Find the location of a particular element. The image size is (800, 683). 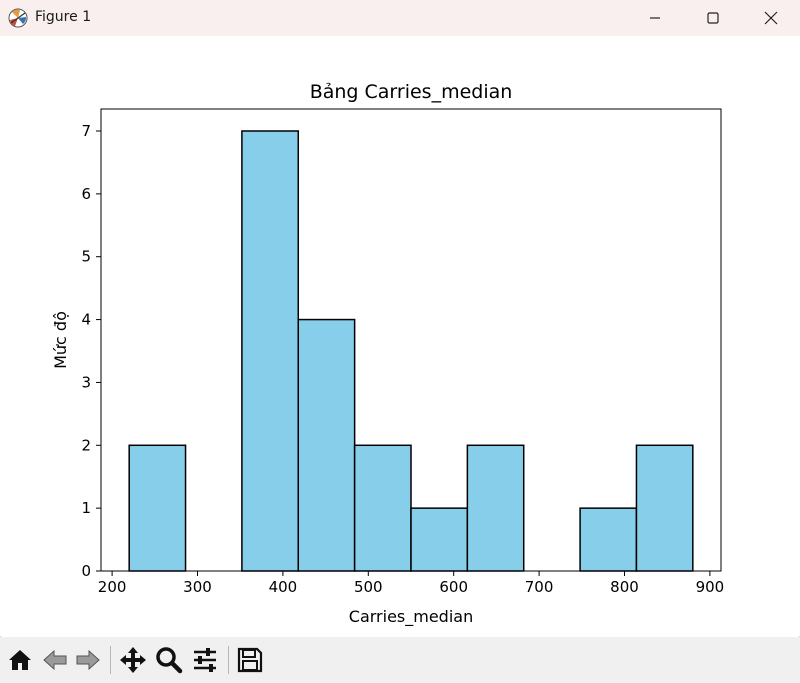

x-axis-label: Carries_median is located at coordinates (411, 617).